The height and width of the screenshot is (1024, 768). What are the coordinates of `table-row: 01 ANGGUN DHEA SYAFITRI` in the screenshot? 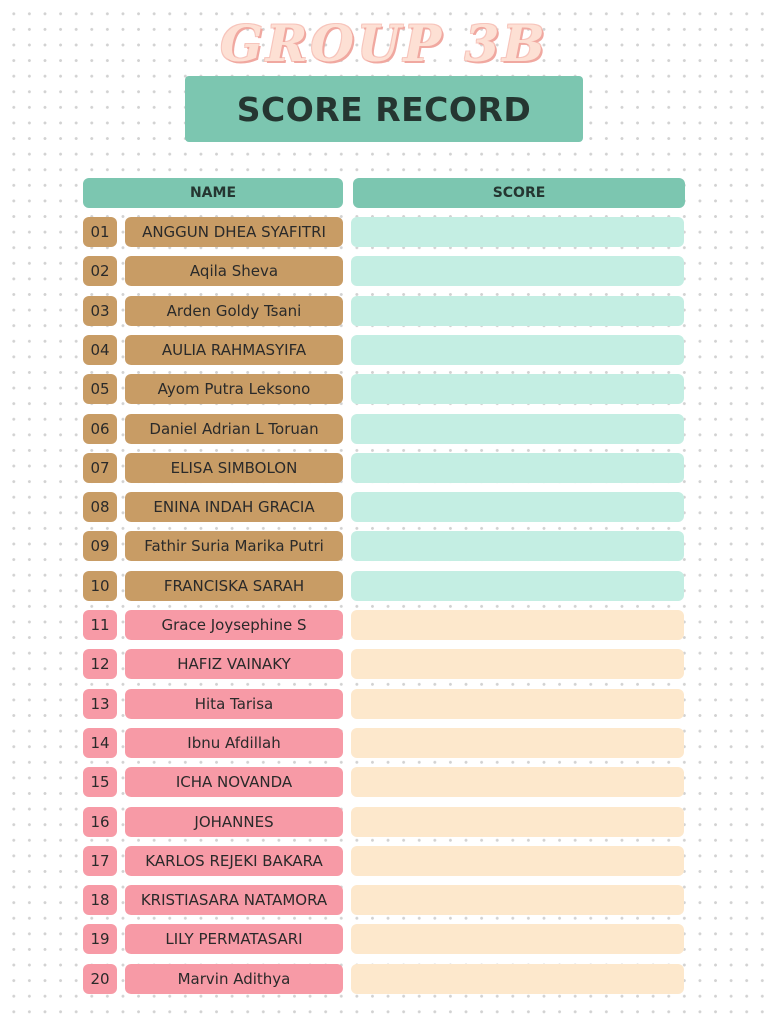 It's located at (384, 232).